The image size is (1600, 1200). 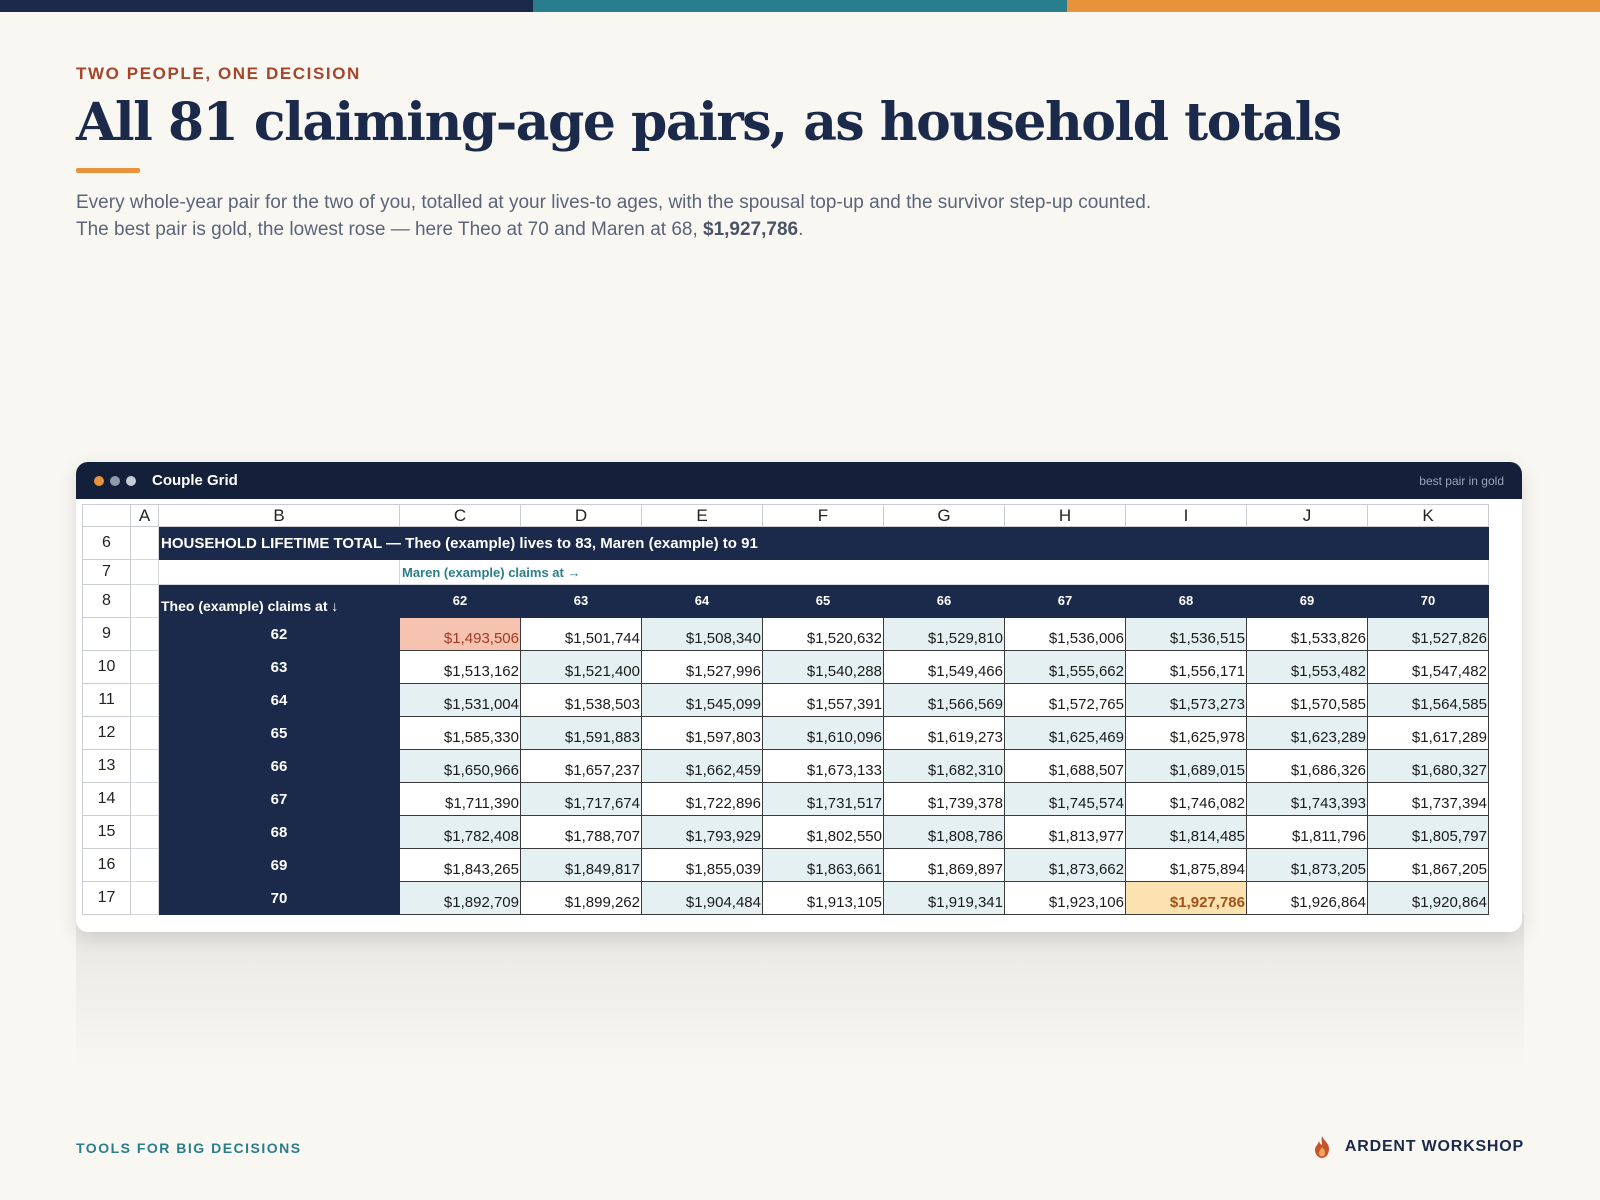 What do you see at coordinates (1065, 667) in the screenshot?
I see `total-cell: $1,555,662` at bounding box center [1065, 667].